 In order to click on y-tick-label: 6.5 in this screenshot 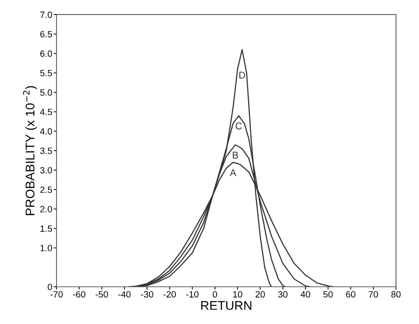, I will do `click(46, 34)`.